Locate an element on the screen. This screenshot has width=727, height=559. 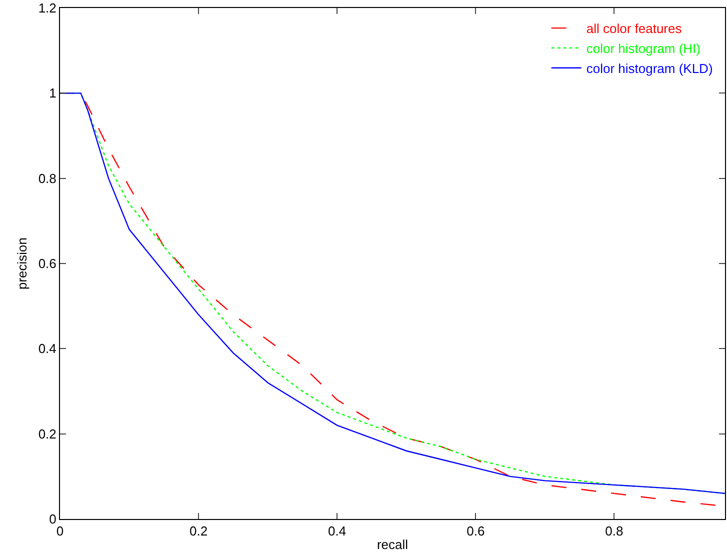
legend-label: all color features is located at coordinates (634, 28).